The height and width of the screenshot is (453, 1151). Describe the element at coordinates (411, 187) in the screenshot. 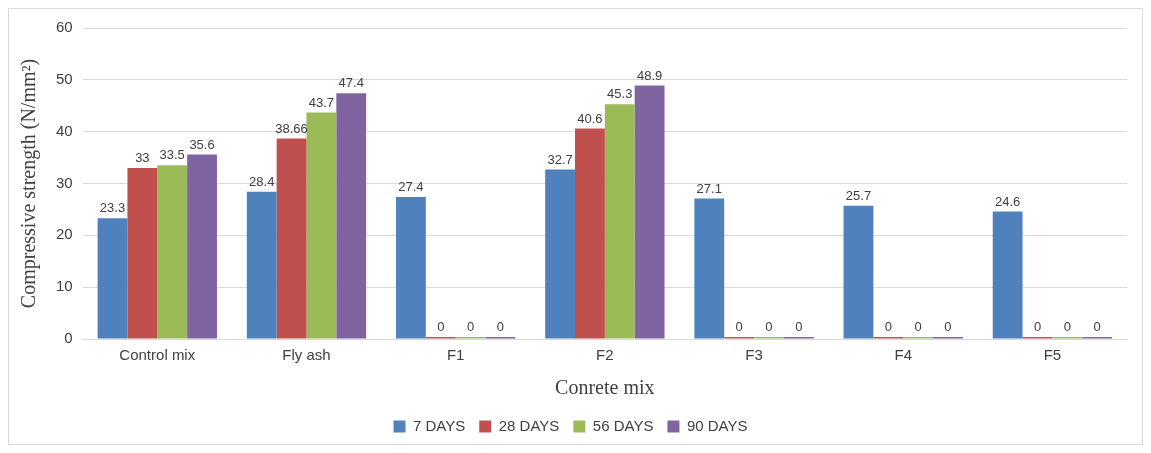

I see `data-label: 27.4` at that location.